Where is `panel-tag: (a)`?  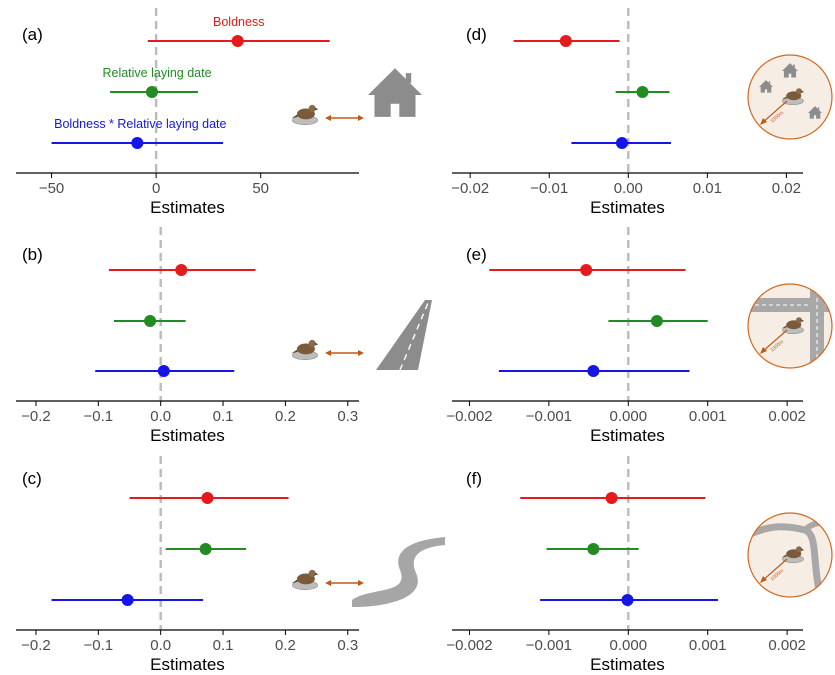 panel-tag: (a) is located at coordinates (32, 34).